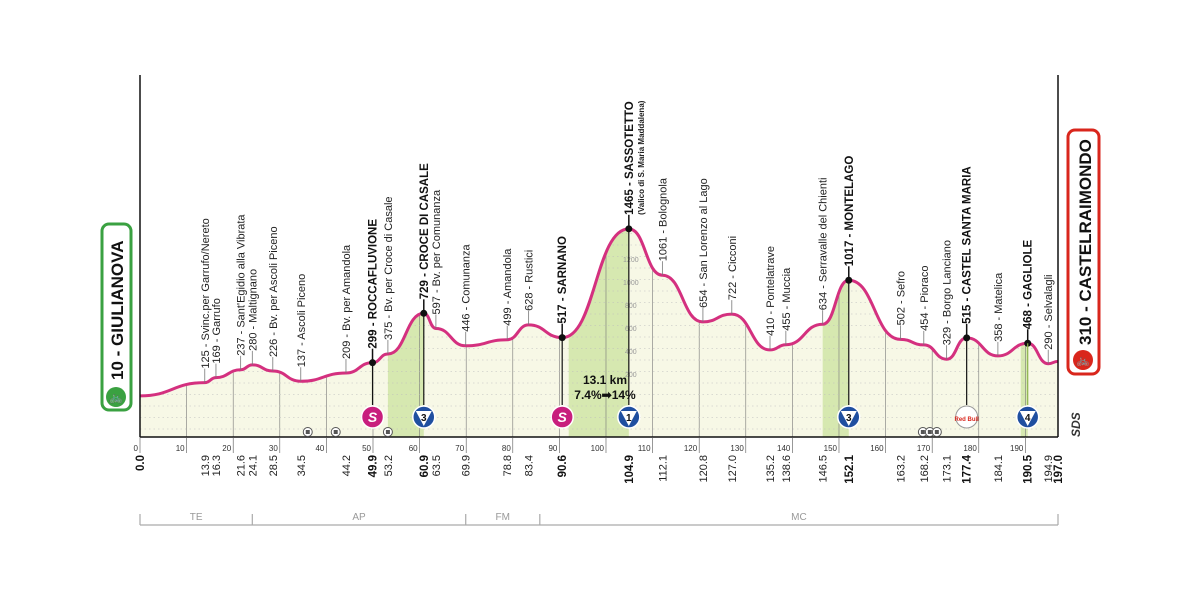  Describe the element at coordinates (999, 469) in the screenshot. I see `distance-label: 184.1` at that location.